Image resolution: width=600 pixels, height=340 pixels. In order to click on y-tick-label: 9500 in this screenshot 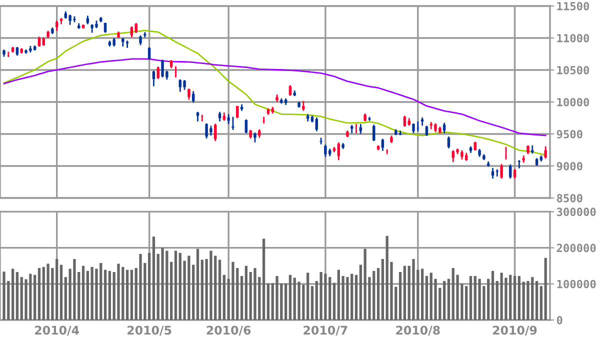, I will do `click(569, 134)`.